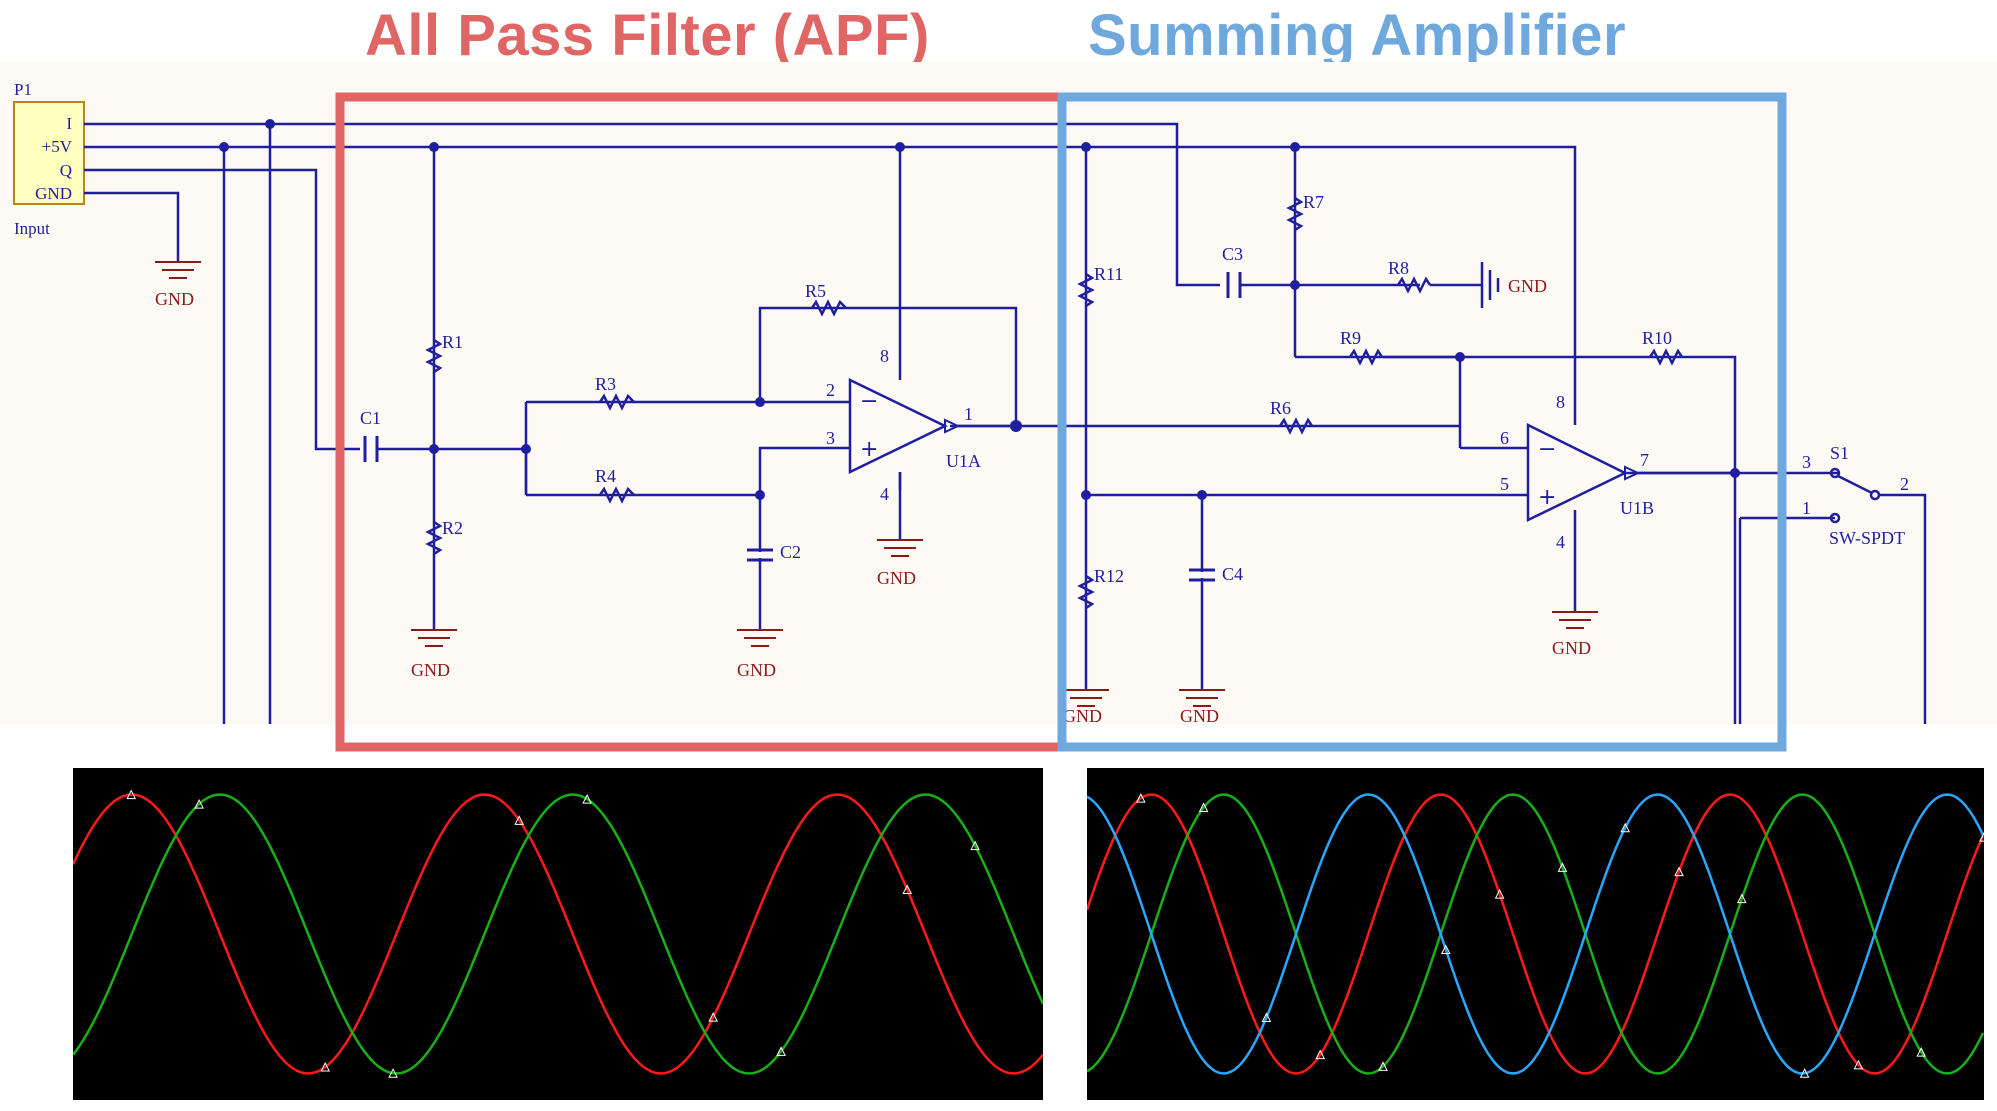 The width and height of the screenshot is (1997, 1111). I want to click on opamp-u1b, so click(1577, 472).